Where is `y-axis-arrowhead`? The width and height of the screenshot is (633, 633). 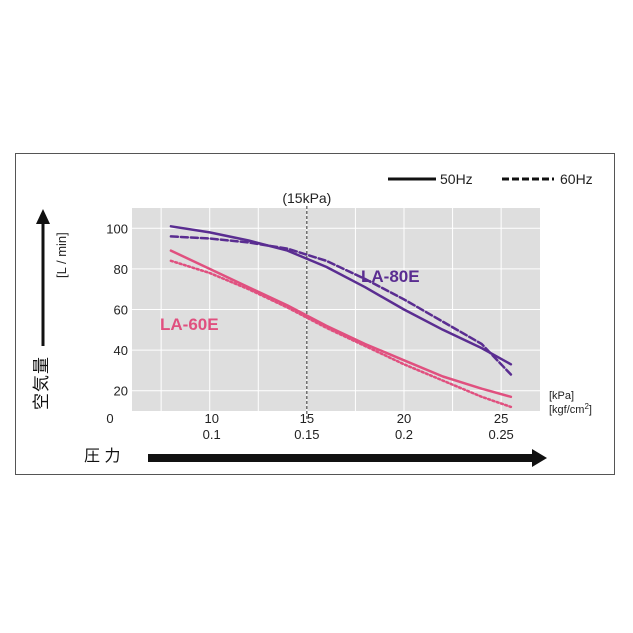 y-axis-arrowhead is located at coordinates (43, 216).